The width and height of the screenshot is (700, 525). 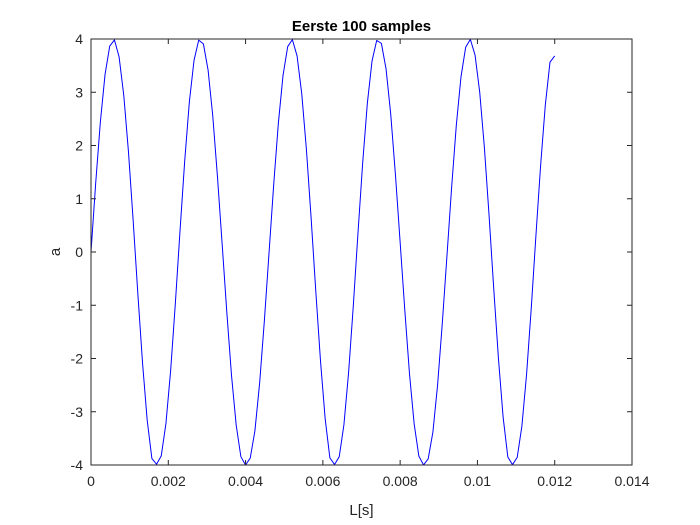 I want to click on x-tick-label: 0.01, so click(x=477, y=481).